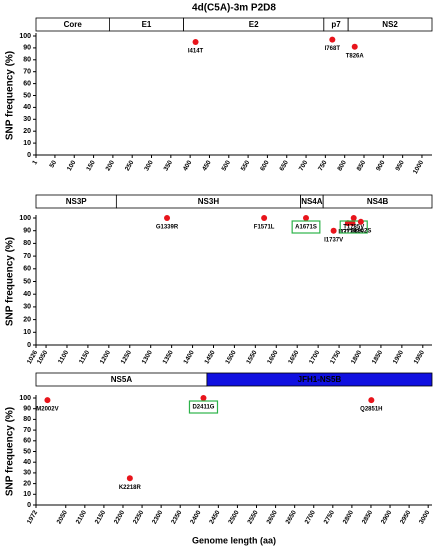  I want to click on point-label: K2218R, so click(130, 488).